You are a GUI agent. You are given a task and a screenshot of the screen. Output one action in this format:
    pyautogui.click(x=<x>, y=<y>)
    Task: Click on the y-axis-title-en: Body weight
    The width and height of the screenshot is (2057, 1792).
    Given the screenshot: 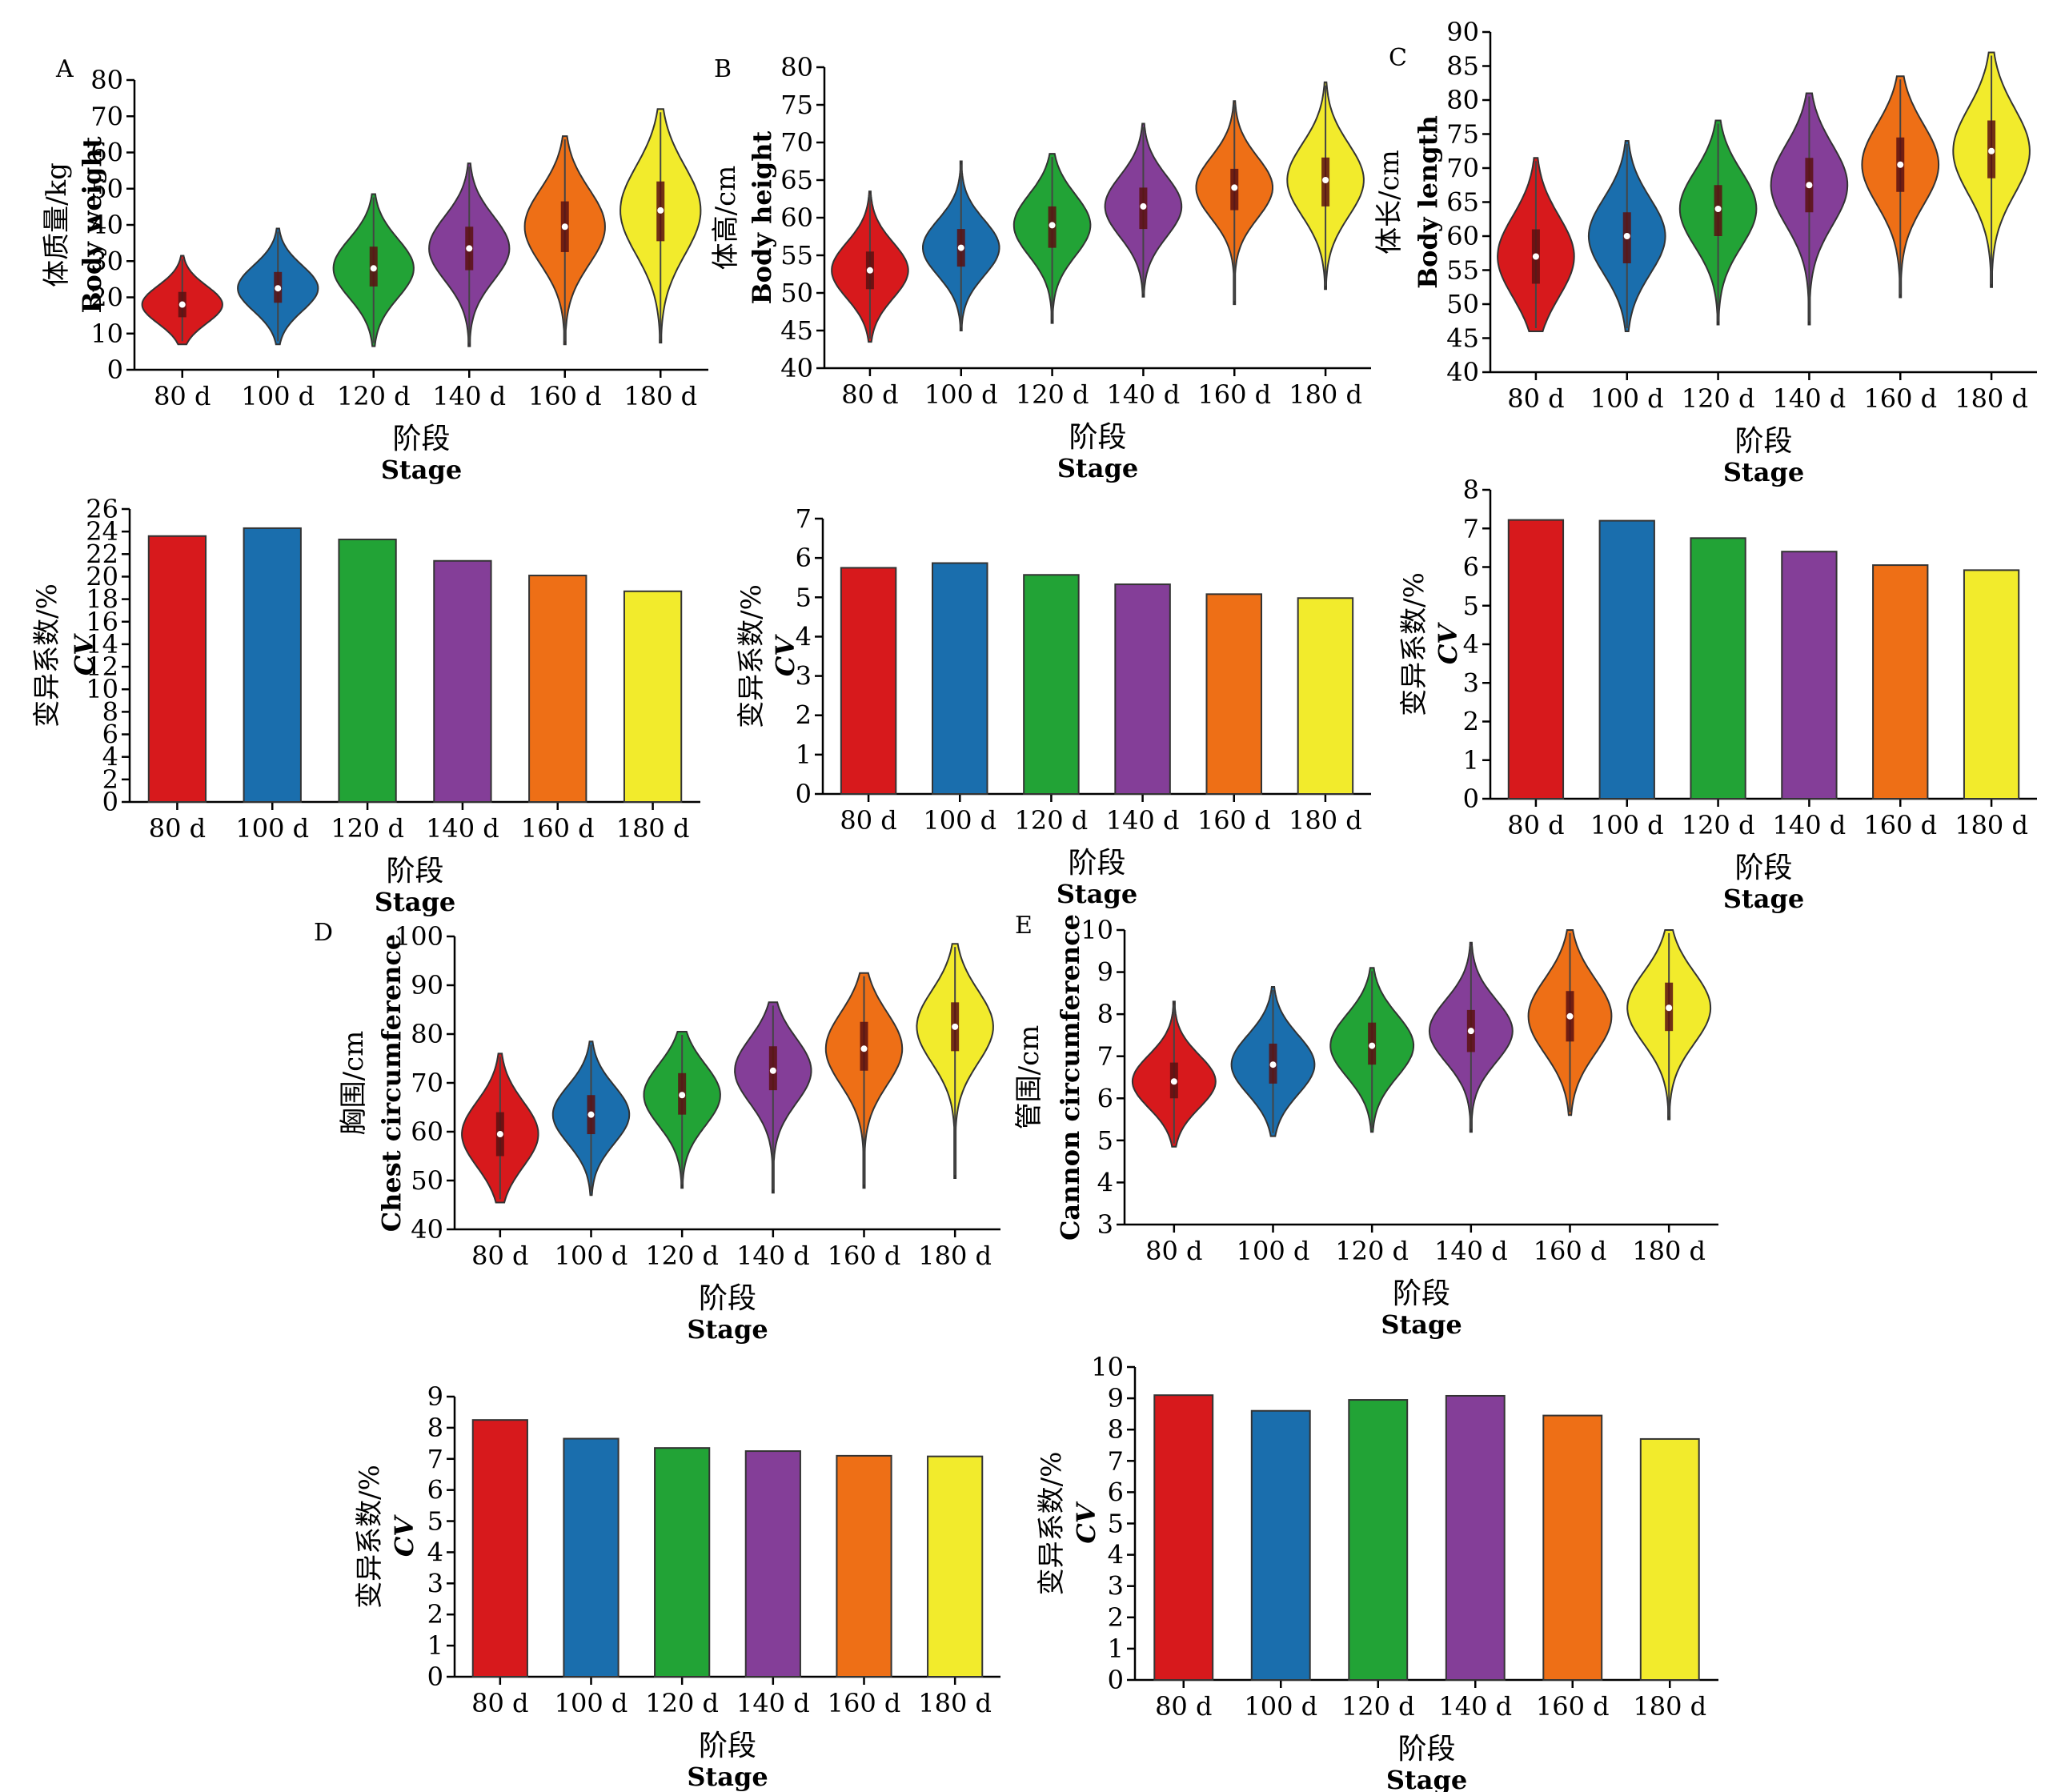 What is the action you would take?
    pyautogui.click(x=92, y=224)
    